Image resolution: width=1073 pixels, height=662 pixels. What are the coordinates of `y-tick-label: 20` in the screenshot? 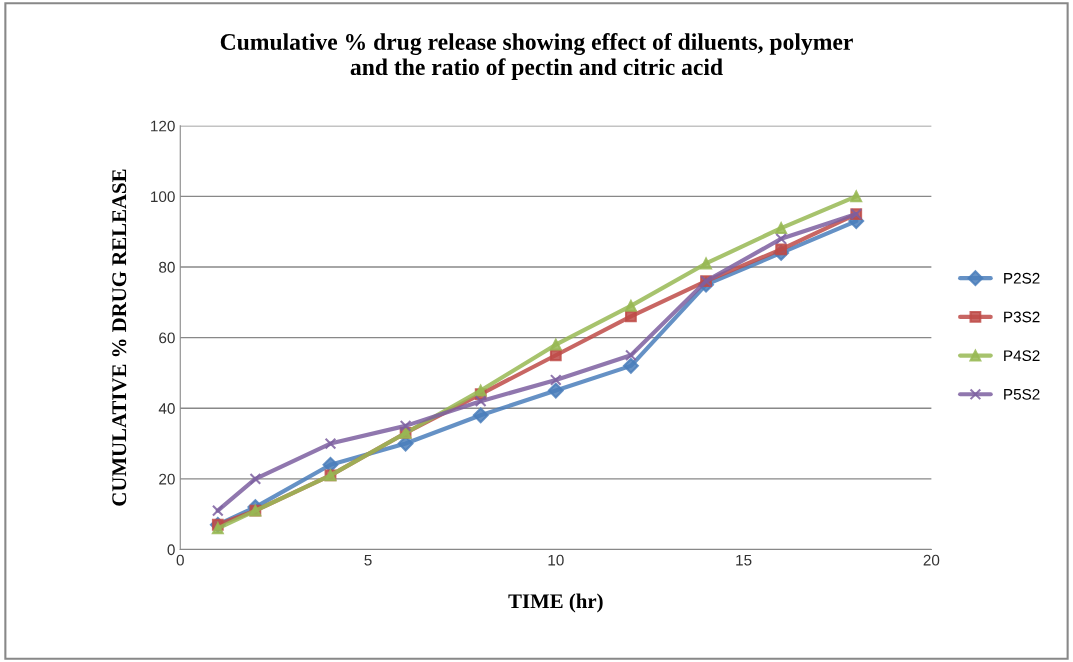 It's located at (167, 479).